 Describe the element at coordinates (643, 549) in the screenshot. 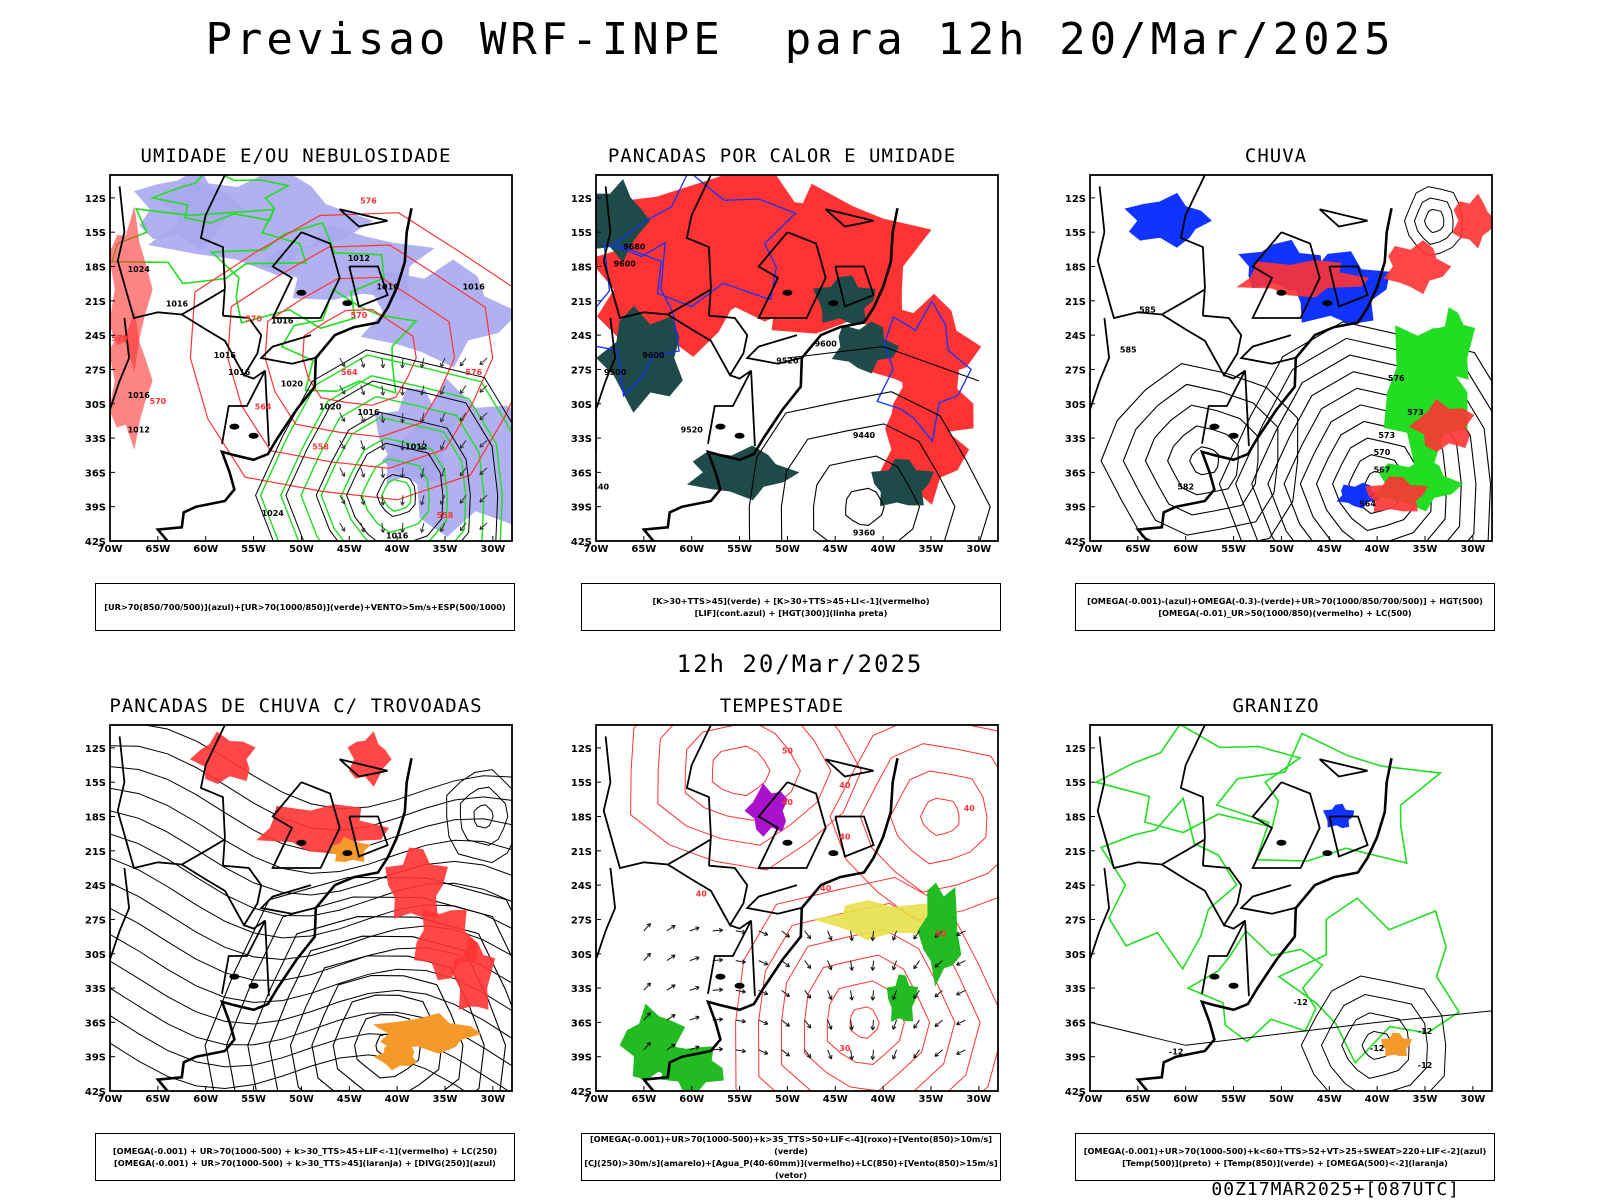

I see `lon-label: 65W` at that location.